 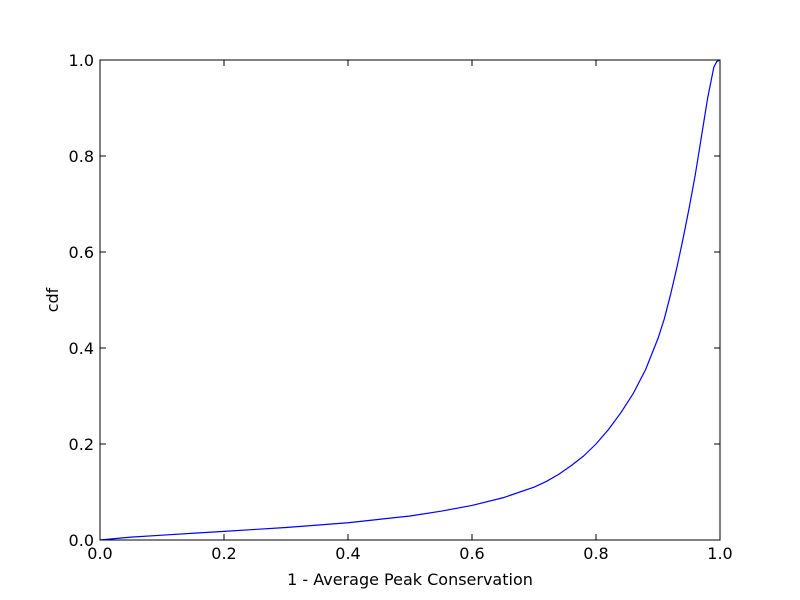 What do you see at coordinates (719, 553) in the screenshot?
I see `x-tick-label: 1.0` at bounding box center [719, 553].